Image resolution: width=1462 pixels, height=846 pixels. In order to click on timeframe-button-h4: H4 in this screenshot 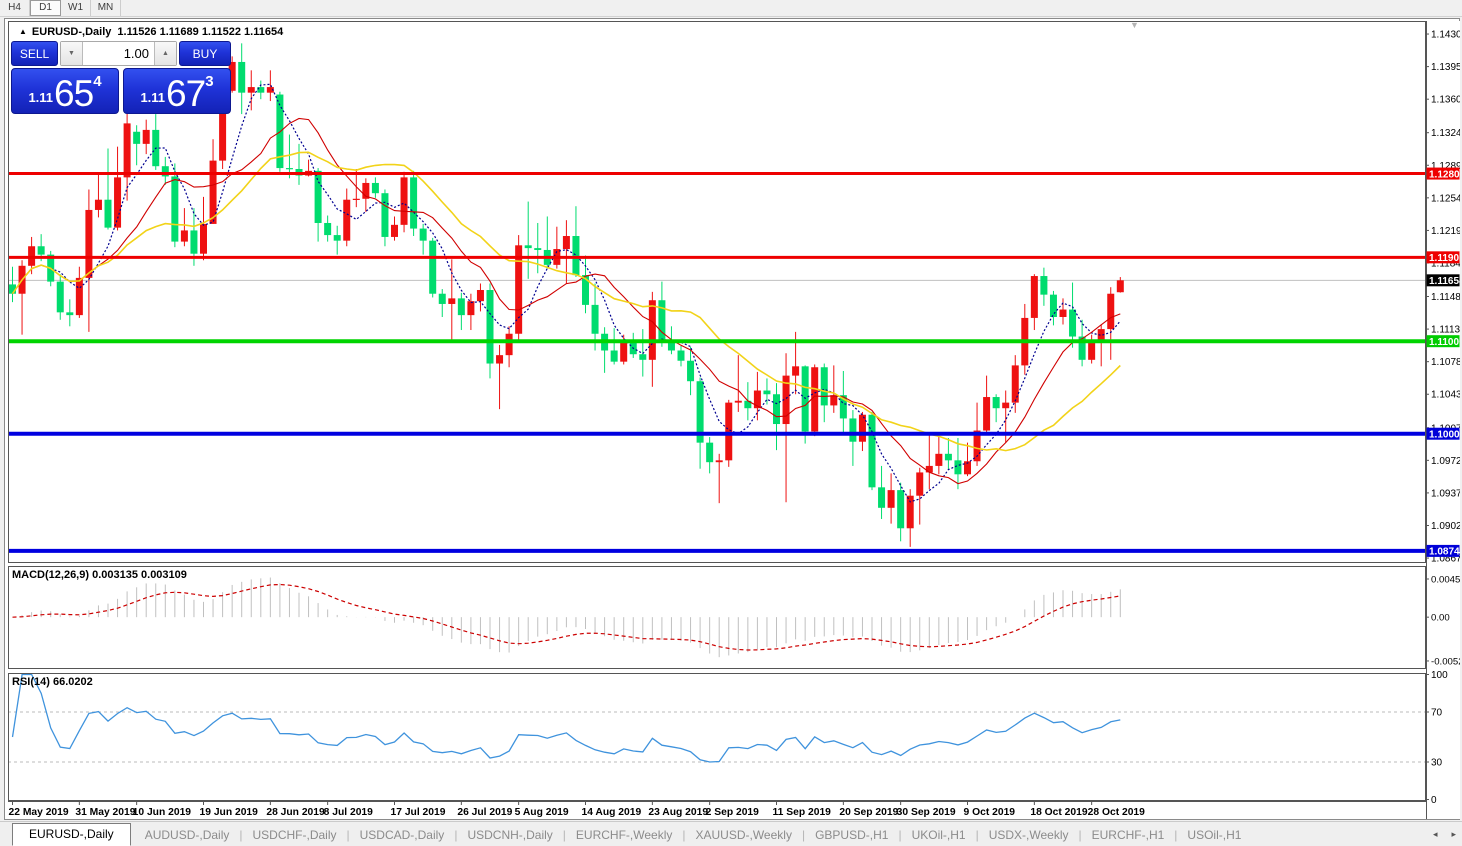, I will do `click(15, 8)`.